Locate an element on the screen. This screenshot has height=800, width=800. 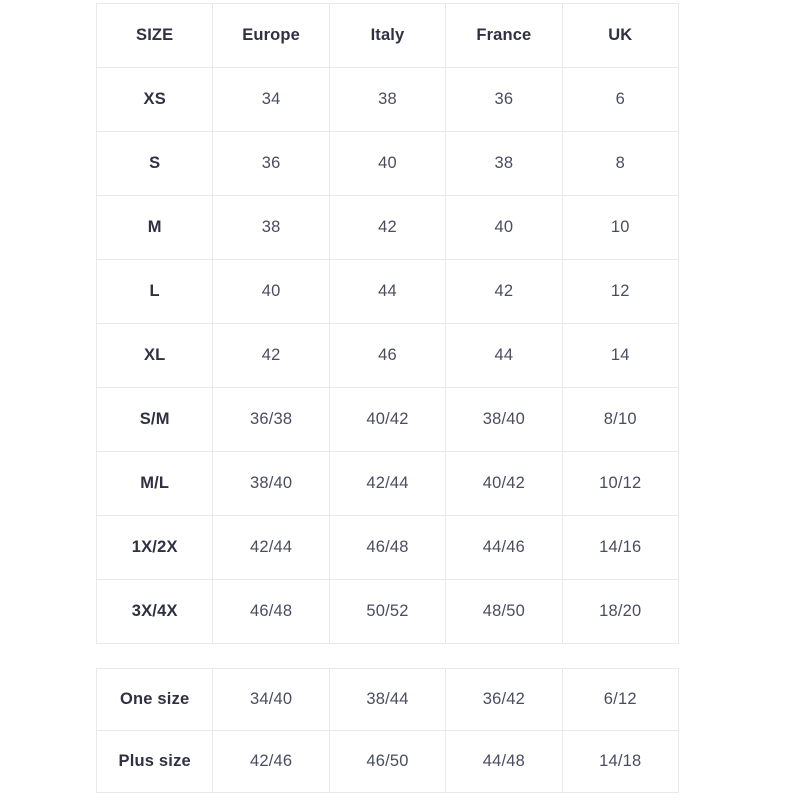
value-cell: 46 is located at coordinates (387, 355).